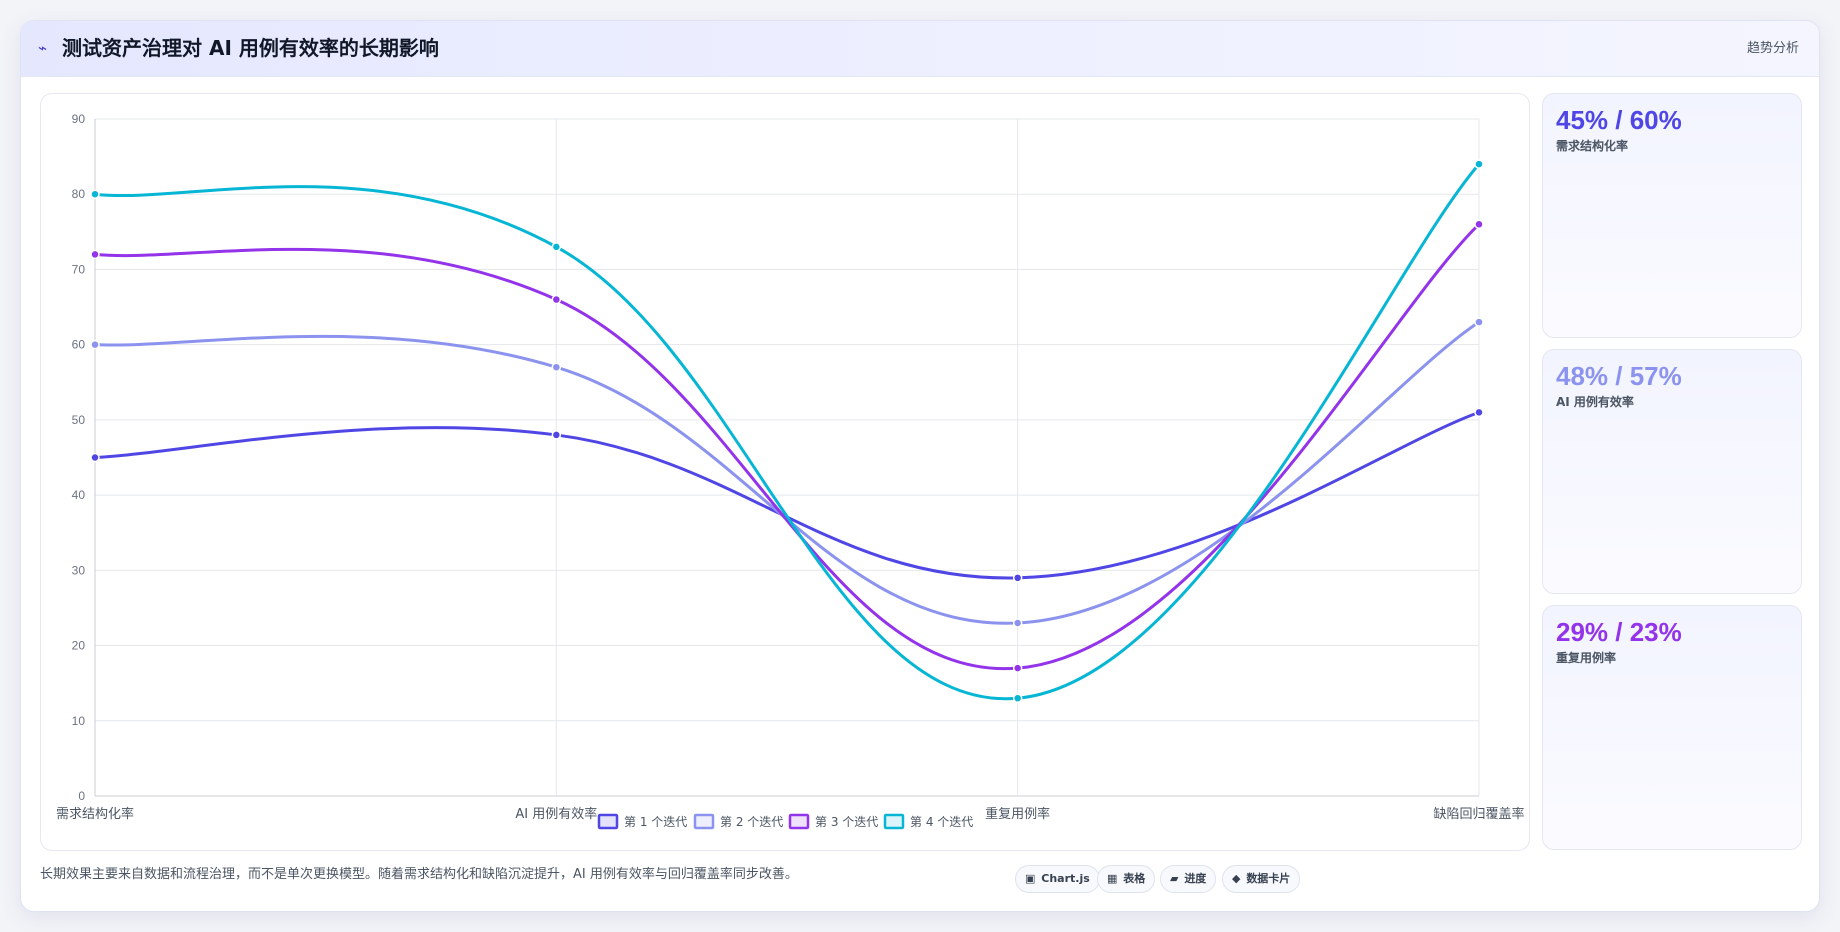 The height and width of the screenshot is (932, 1840). What do you see at coordinates (1619, 120) in the screenshot?
I see `stat-value: 45% / 60%` at bounding box center [1619, 120].